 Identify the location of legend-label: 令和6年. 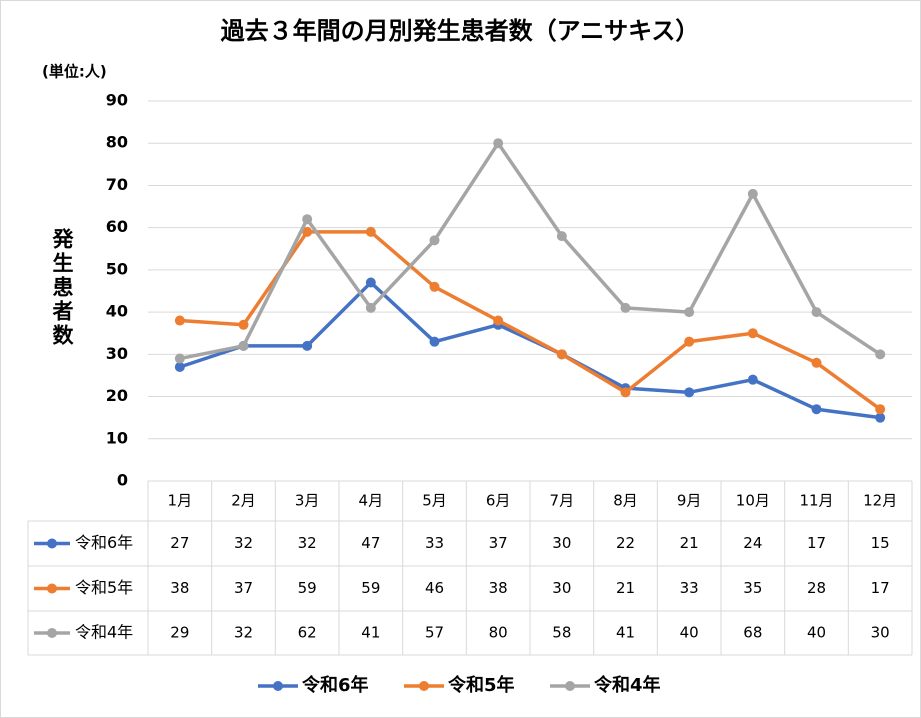
(335, 685).